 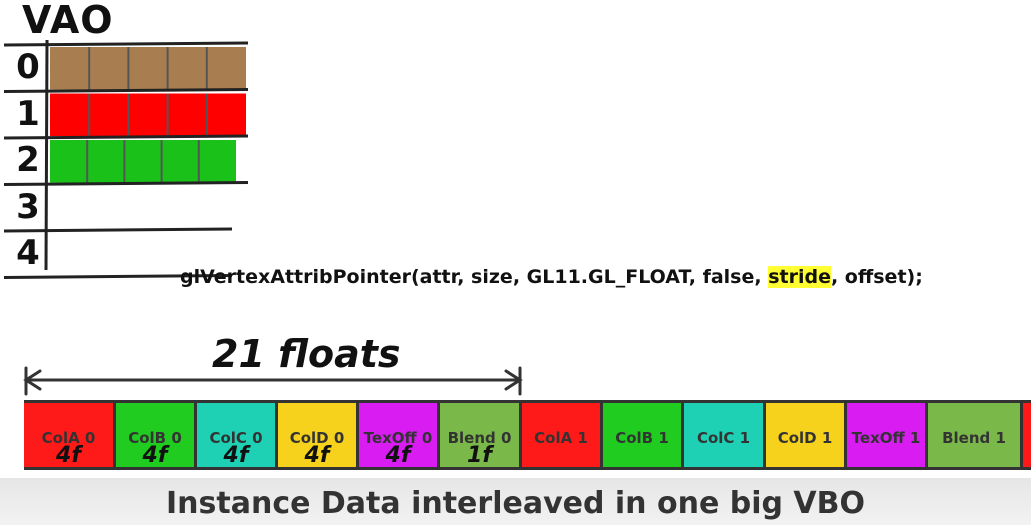 What do you see at coordinates (143, 161) in the screenshot?
I see `vao-slot-2-fill` at bounding box center [143, 161].